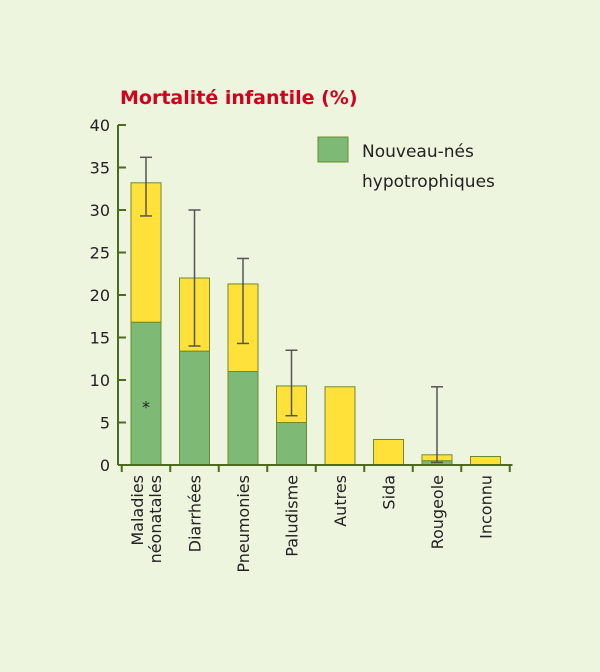 This screenshot has width=600, height=672. Describe the element at coordinates (100, 125) in the screenshot. I see `y-tick-label-40: 40` at that location.